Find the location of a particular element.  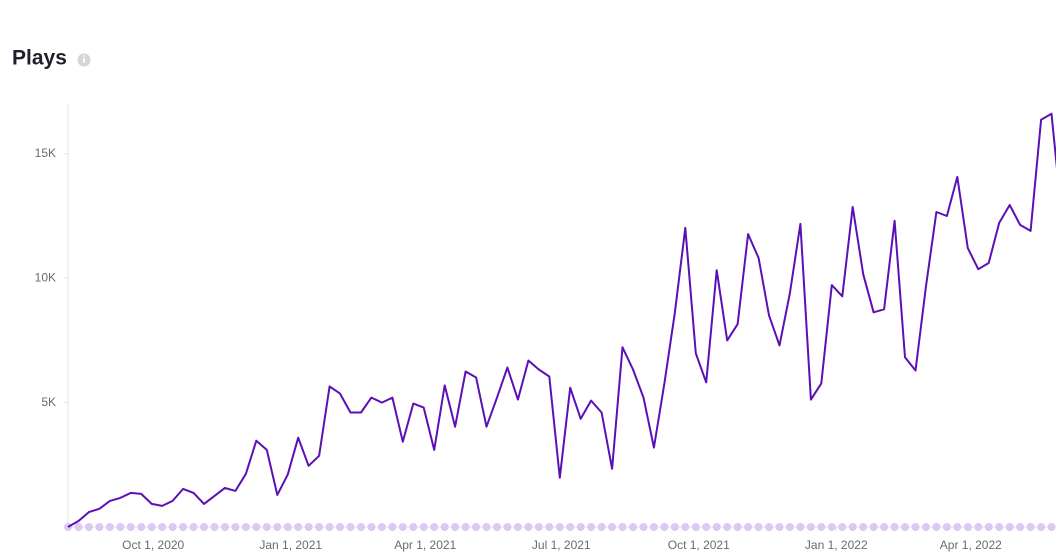

y-tick-label: 15K is located at coordinates (45, 153).